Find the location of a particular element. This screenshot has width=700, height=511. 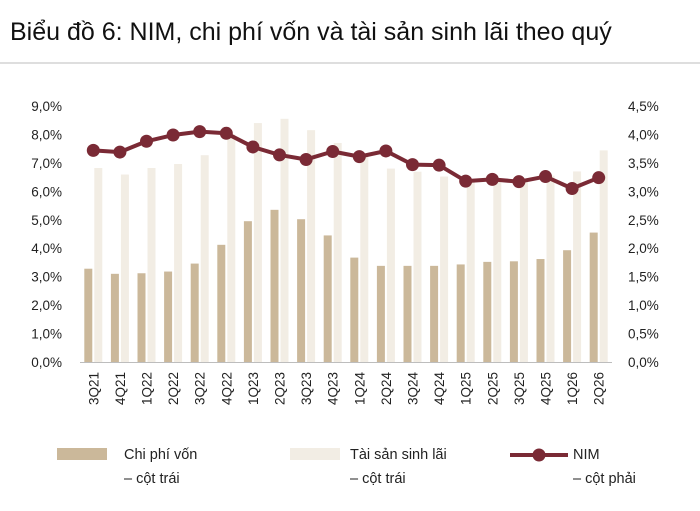

x-tick-label: 2Q25 is located at coordinates (492, 388).